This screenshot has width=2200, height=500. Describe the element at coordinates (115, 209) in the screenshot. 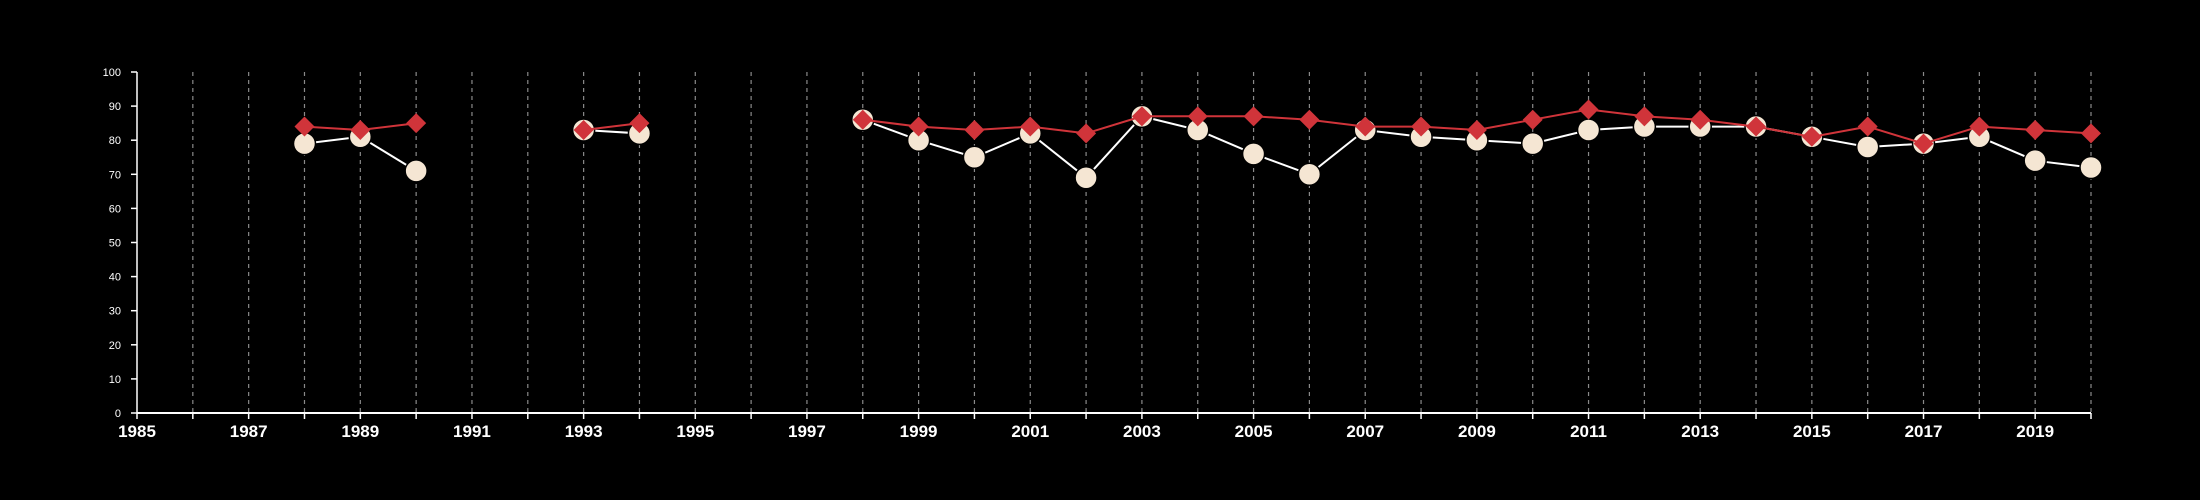

I see `y-tick-label: 60` at that location.